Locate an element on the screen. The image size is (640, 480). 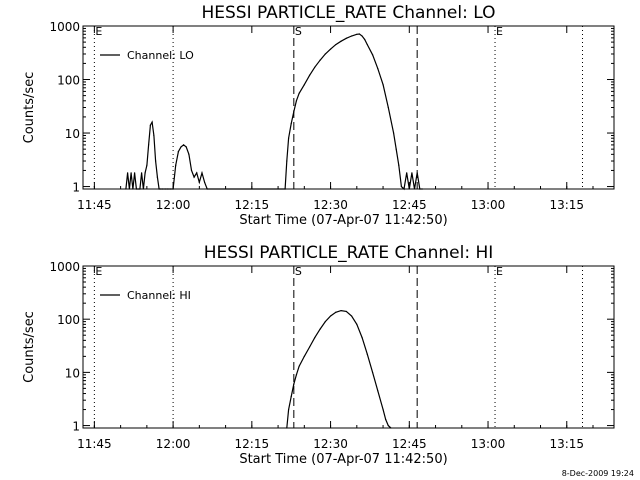
y-axis-label: Counts/sec is located at coordinates (29, 347).